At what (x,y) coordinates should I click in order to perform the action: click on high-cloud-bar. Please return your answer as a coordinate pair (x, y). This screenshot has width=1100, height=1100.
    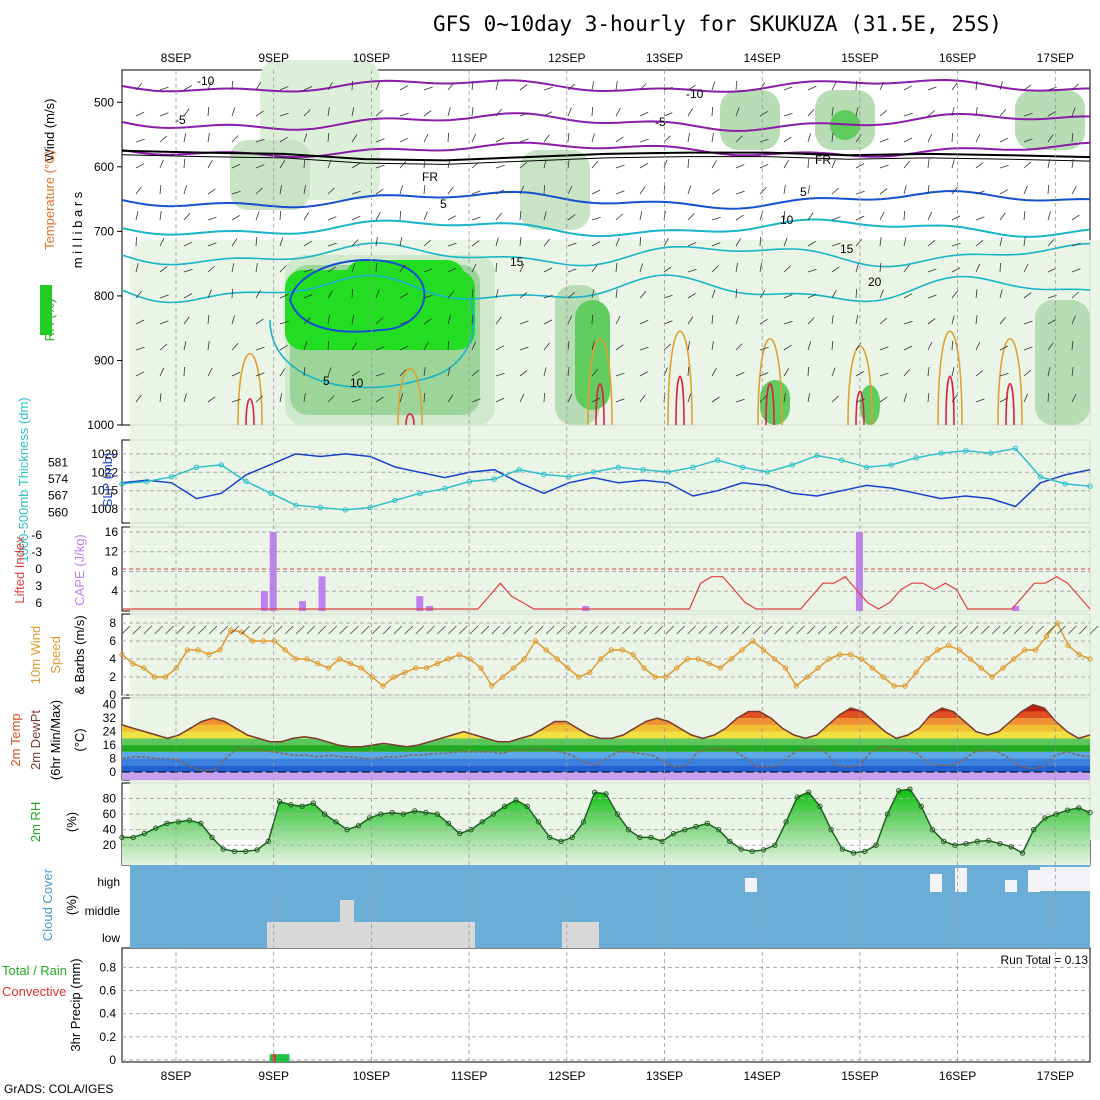
    Looking at the image, I should click on (1011, 886).